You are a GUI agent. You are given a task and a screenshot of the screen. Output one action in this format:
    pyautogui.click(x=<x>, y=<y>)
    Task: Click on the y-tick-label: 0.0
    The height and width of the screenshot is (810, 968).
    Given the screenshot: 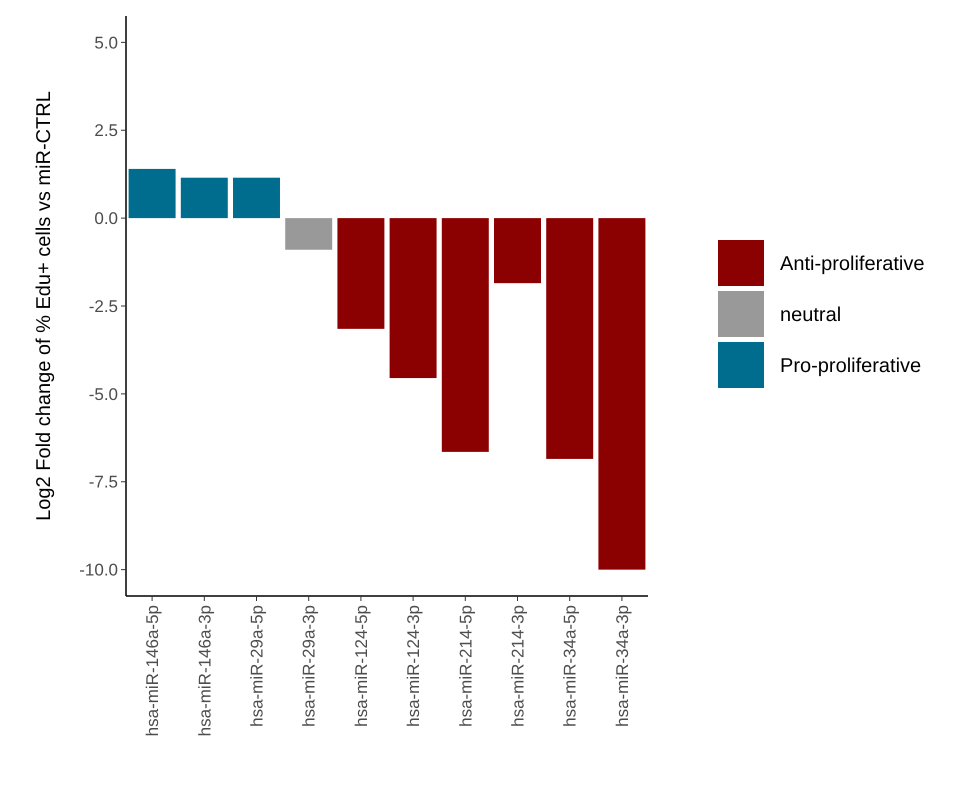 What is the action you would take?
    pyautogui.click(x=106, y=218)
    